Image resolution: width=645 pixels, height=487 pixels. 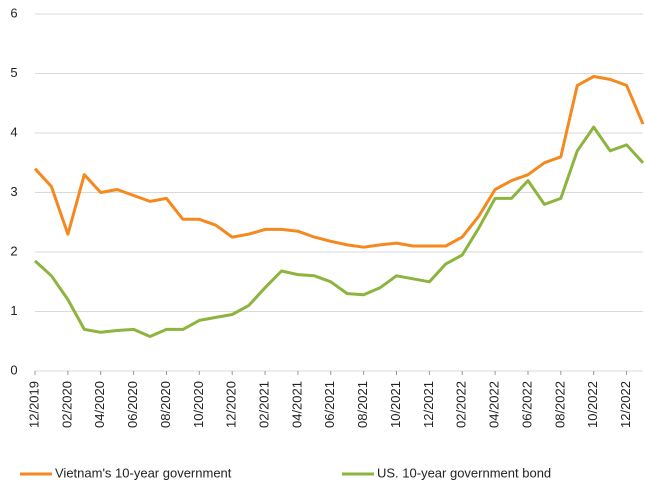 I want to click on x-tick-label: 04/2021, so click(x=296, y=404).